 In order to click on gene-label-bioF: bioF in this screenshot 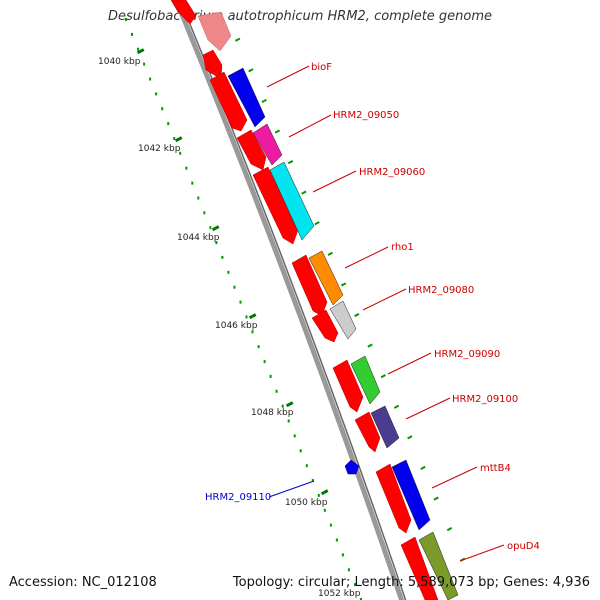, I will do `click(321, 67)`.